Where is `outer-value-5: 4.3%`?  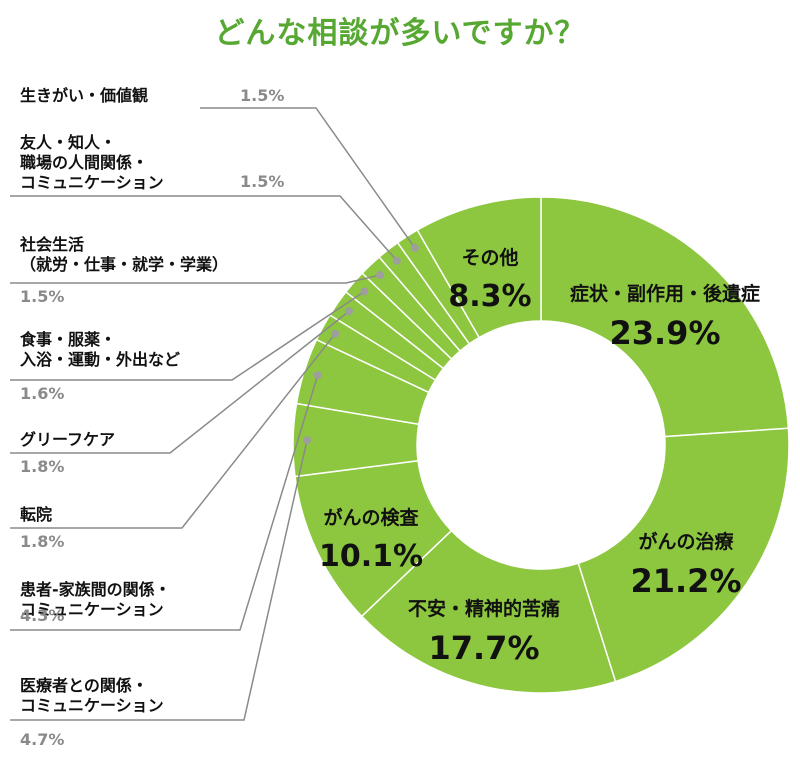
outer-value-5: 4.3% is located at coordinates (42, 615).